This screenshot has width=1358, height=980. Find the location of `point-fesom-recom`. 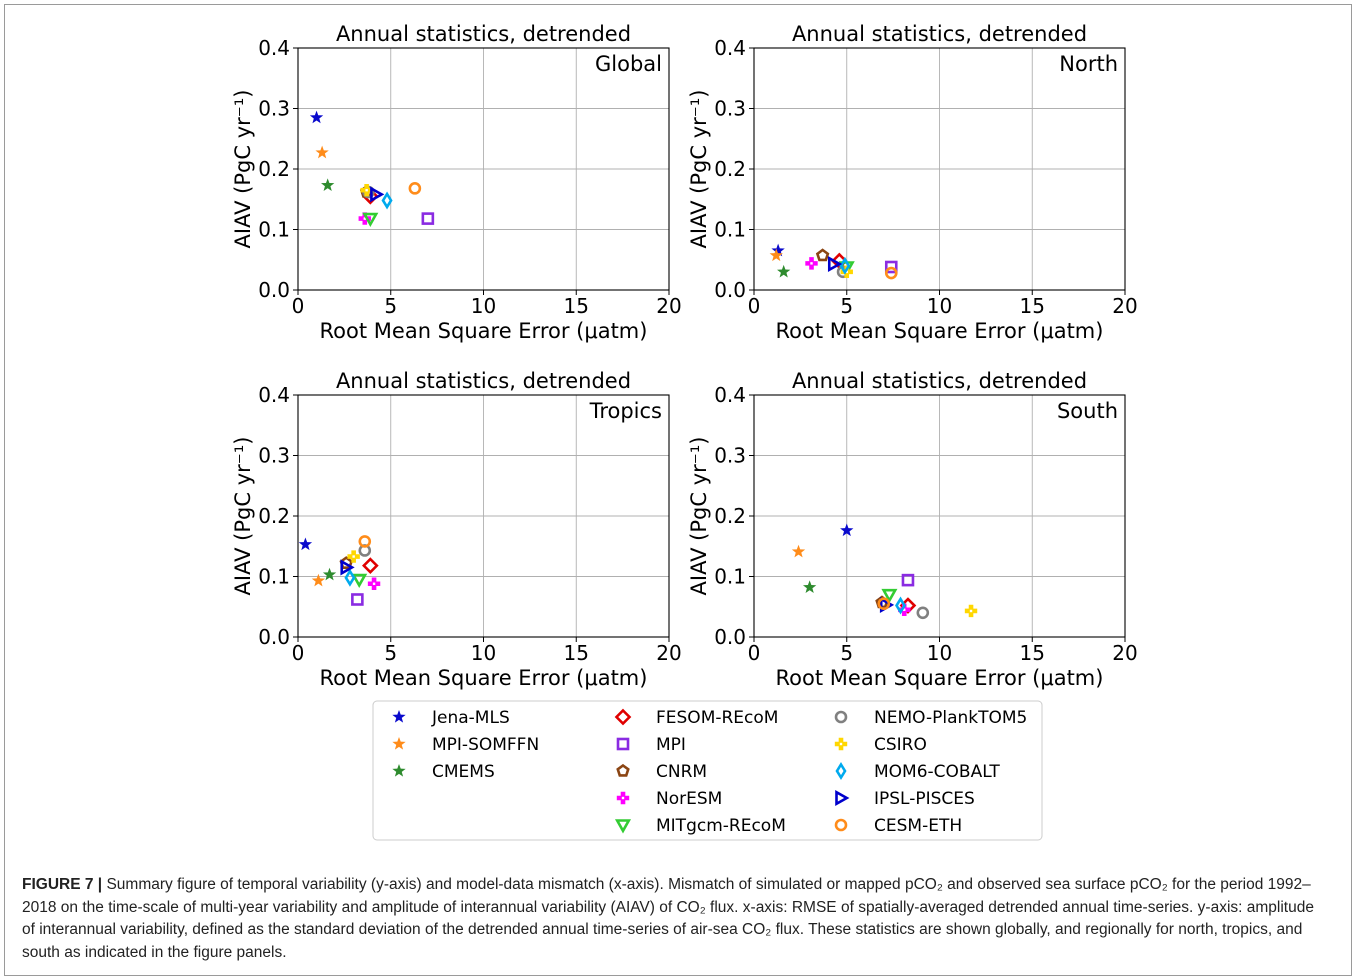

point-fesom-recom is located at coordinates (370, 565).